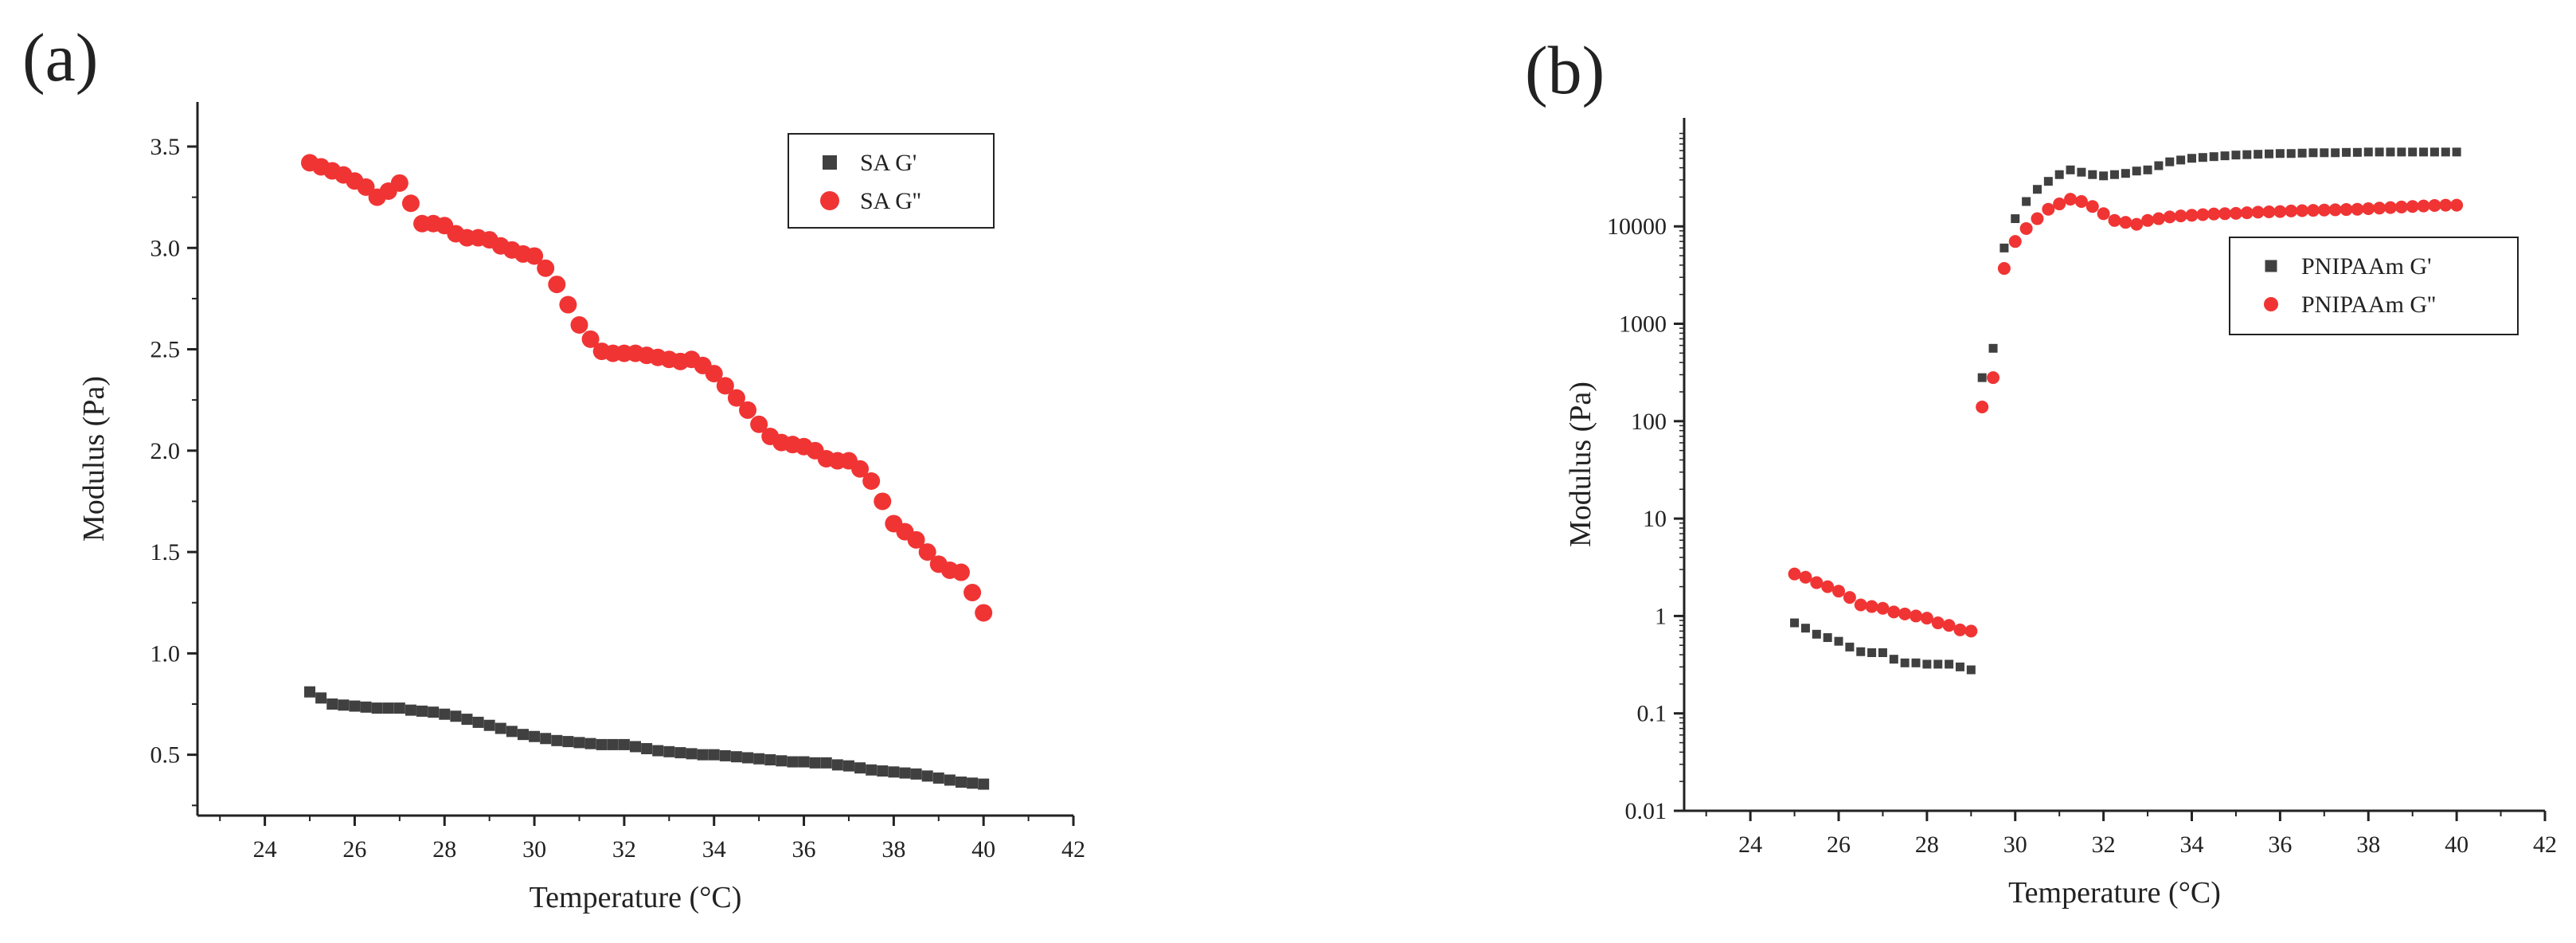 Image resolution: width=2576 pixels, height=943 pixels. I want to click on chart-b-x-tick-label: 40, so click(2457, 844).